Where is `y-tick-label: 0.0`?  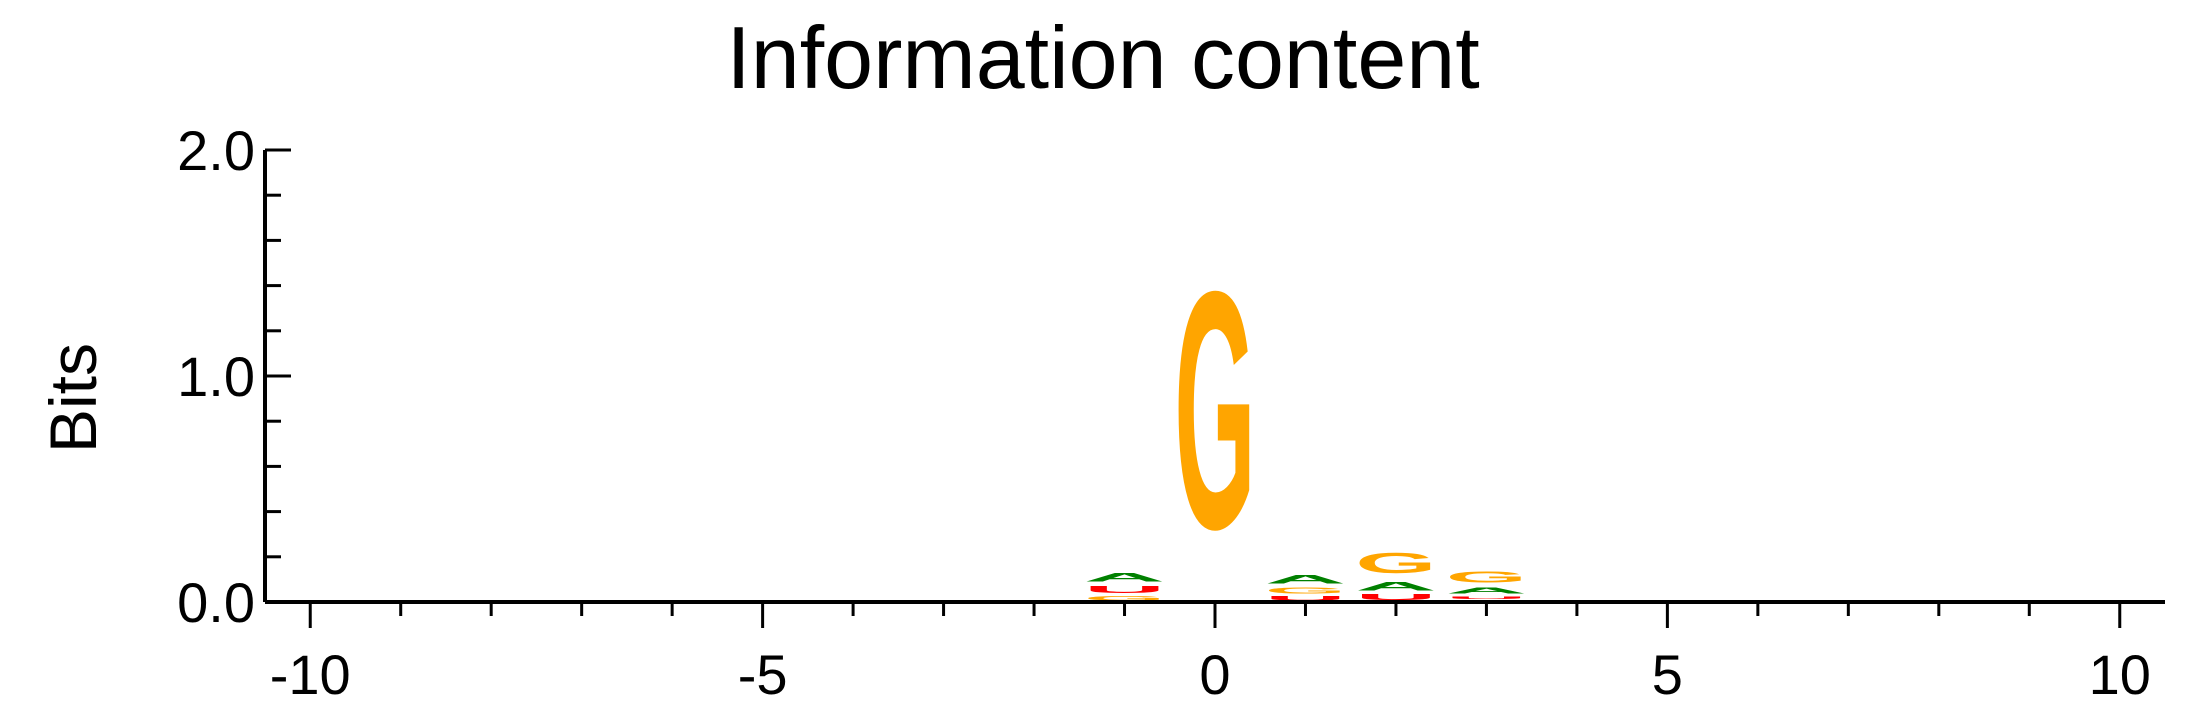
y-tick-label: 0.0 is located at coordinates (216, 602).